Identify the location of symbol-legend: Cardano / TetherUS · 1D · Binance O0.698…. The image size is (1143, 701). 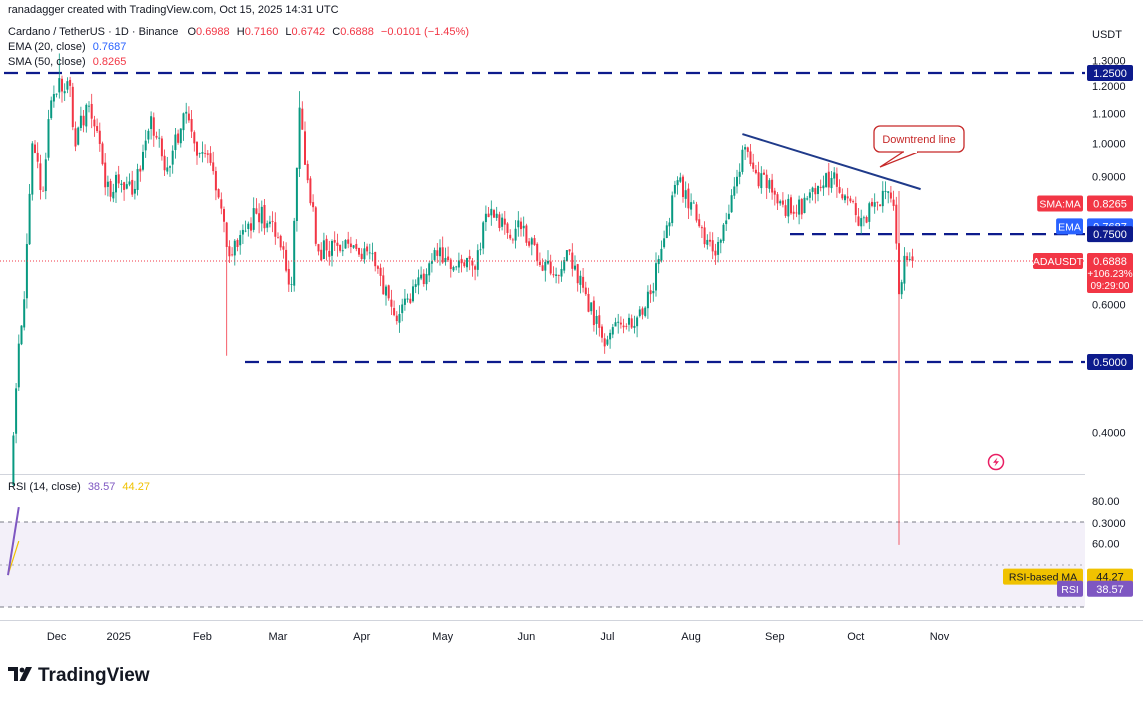
(238, 32).